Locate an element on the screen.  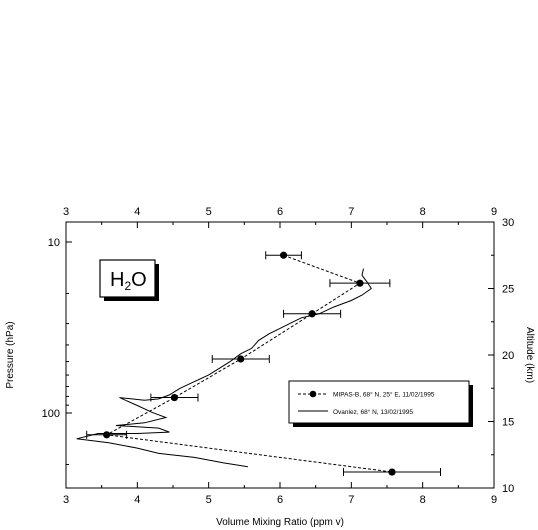
y-axis-right-title: Altitude (km) is located at coordinates (529, 355).